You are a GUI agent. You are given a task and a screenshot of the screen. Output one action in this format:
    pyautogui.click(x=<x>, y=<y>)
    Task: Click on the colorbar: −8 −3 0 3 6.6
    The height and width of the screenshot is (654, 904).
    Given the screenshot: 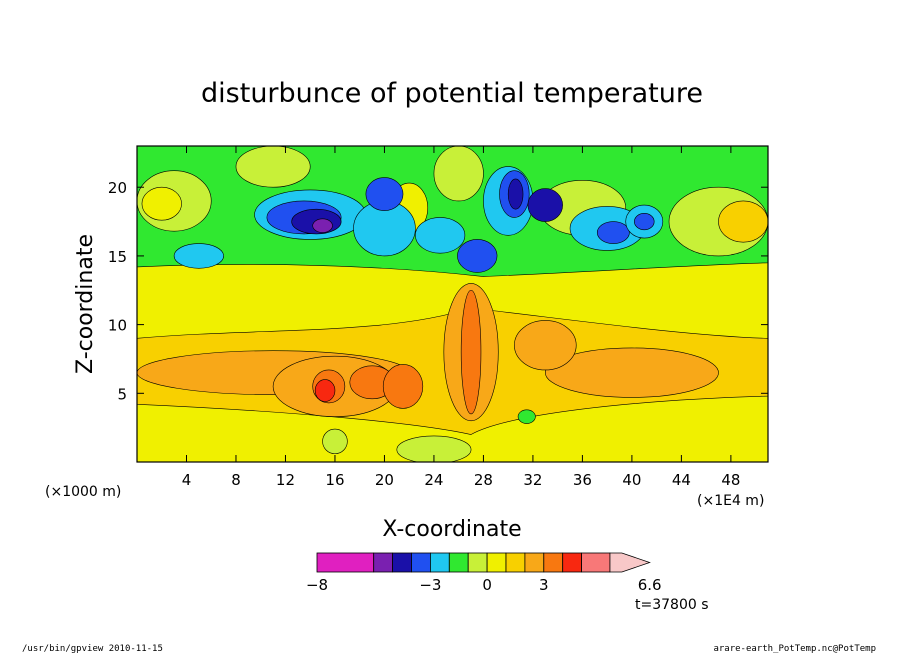 What is the action you would take?
    pyautogui.click(x=484, y=573)
    